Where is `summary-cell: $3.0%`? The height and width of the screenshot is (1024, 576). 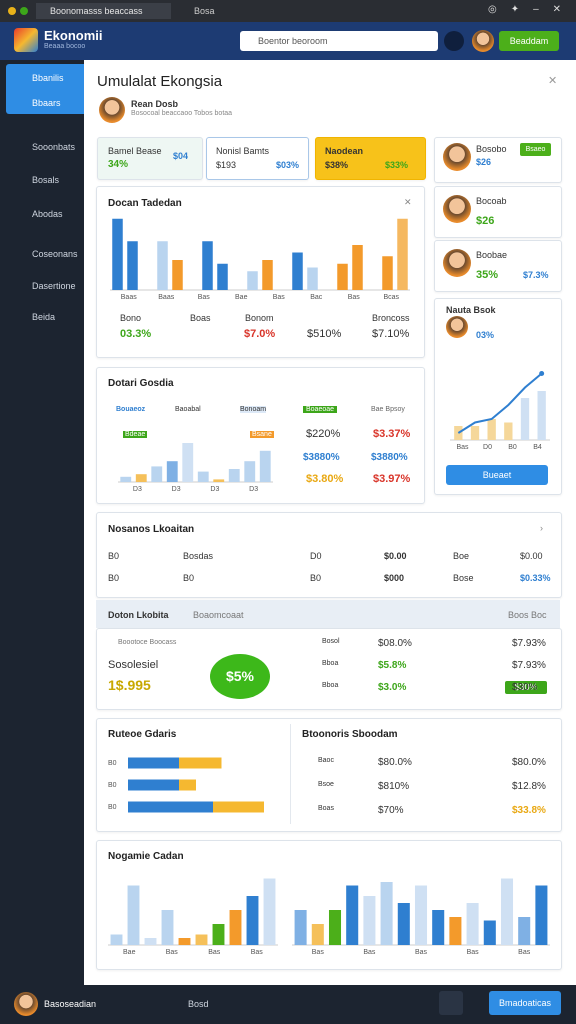
summary-cell: $3.0% is located at coordinates (392, 687).